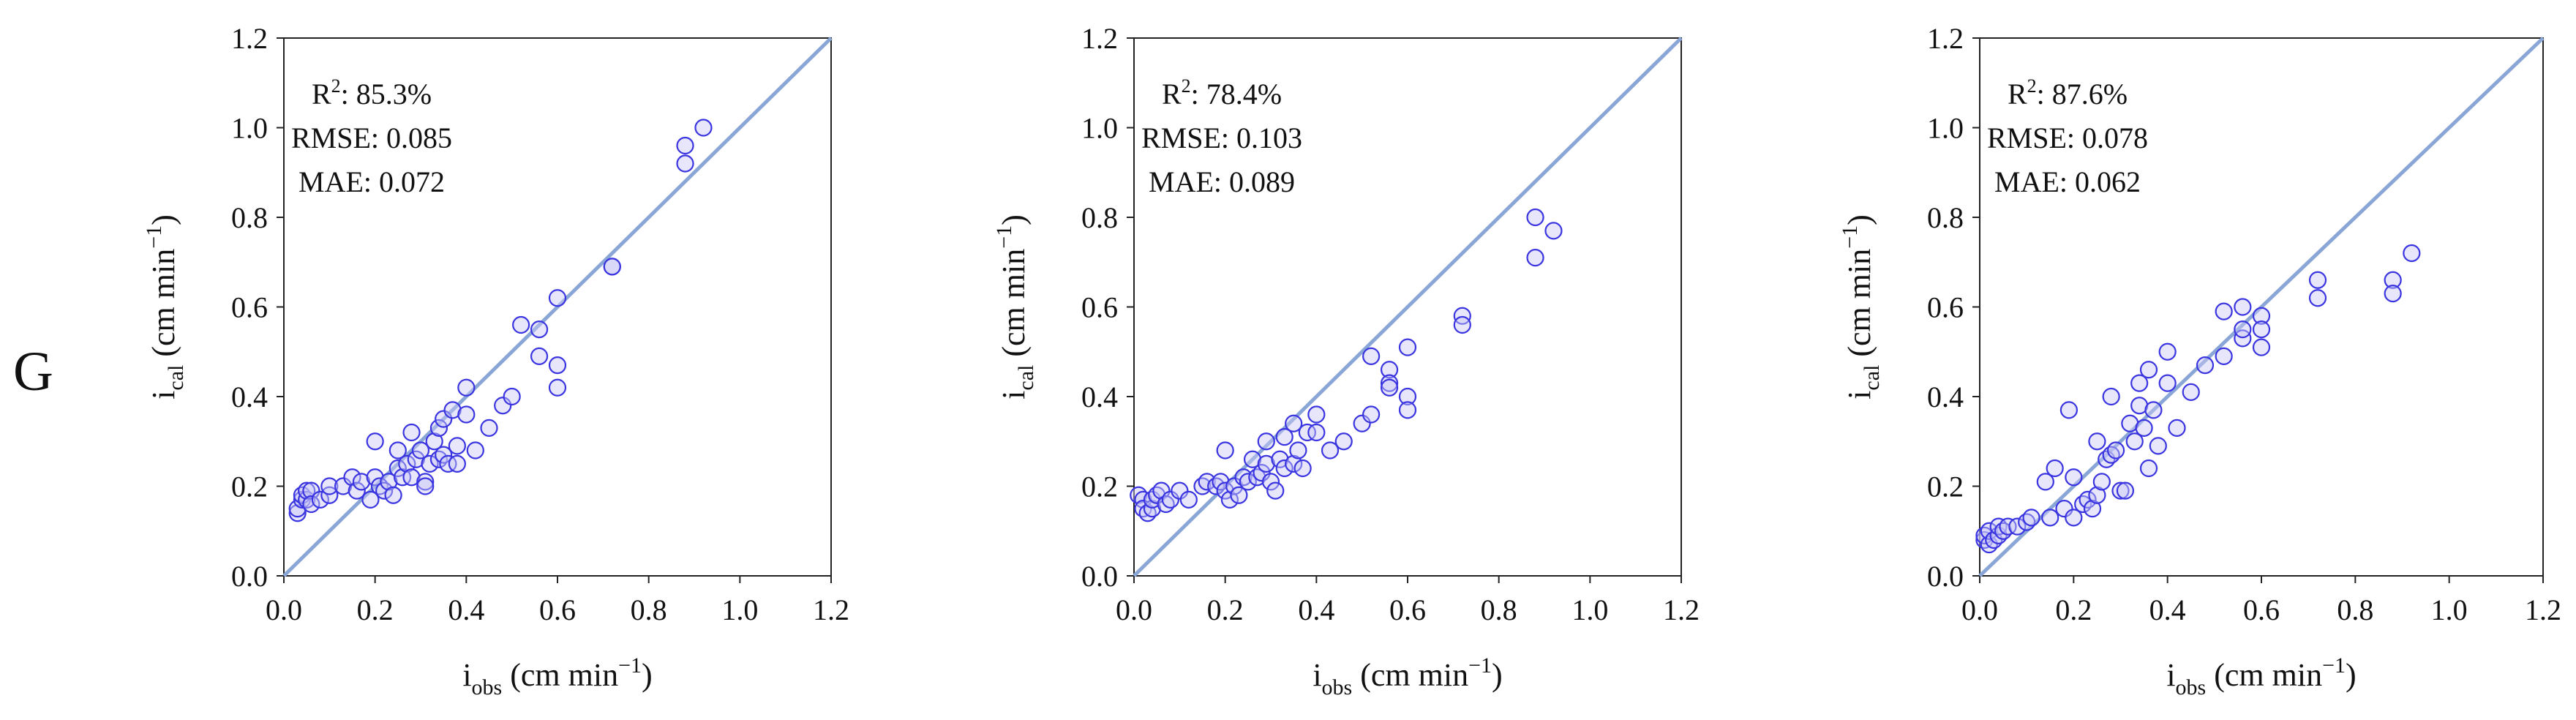 This screenshot has height=720, width=2576. I want to click on rmse-annotation: RMSE: 0.078, so click(2067, 137).